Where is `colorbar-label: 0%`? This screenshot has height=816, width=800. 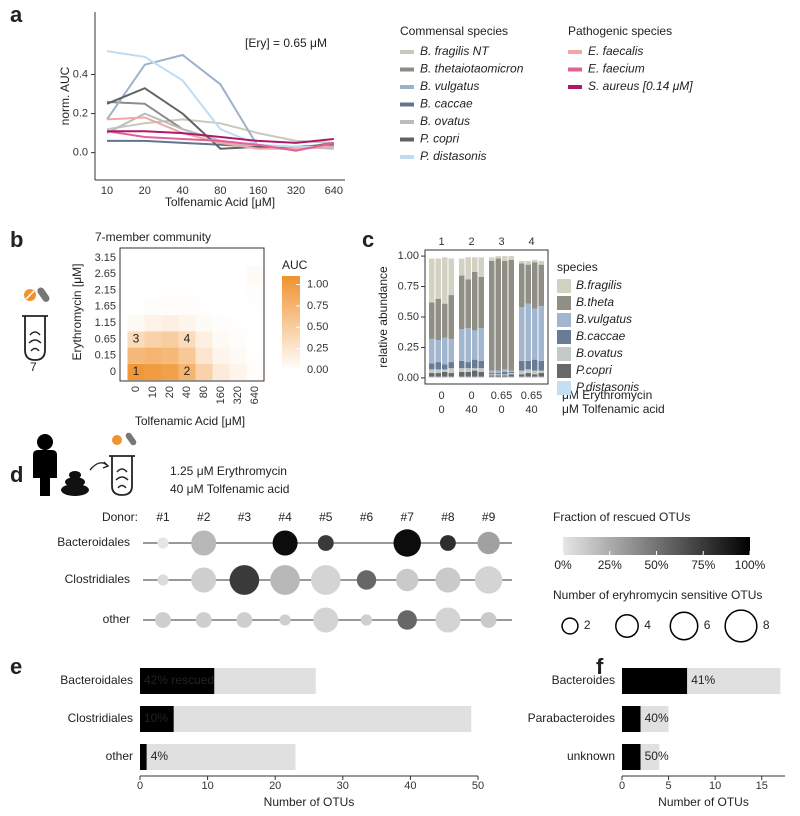
colorbar-label: 0% is located at coordinates (563, 565).